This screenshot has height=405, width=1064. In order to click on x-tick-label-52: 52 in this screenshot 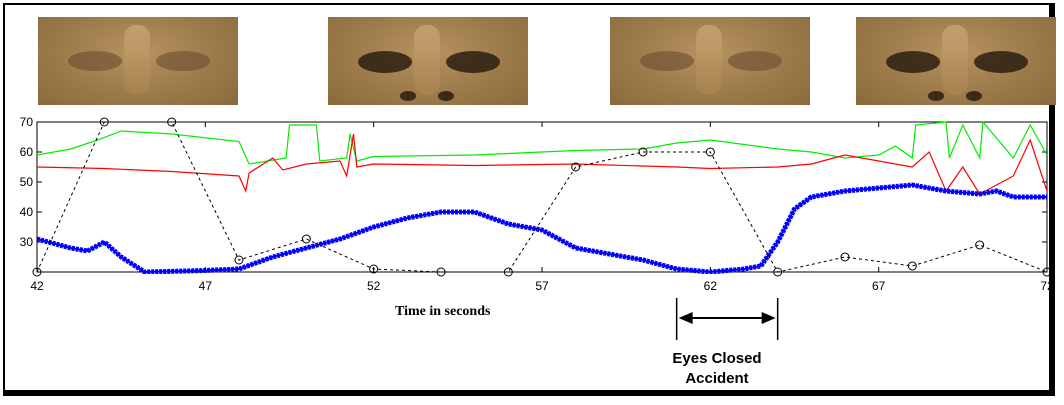, I will do `click(374, 286)`.